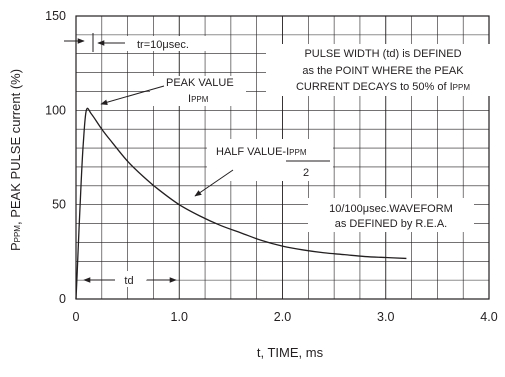 This screenshot has height=377, width=505. Describe the element at coordinates (132, 95) in the screenshot. I see `peak-arrow` at that location.